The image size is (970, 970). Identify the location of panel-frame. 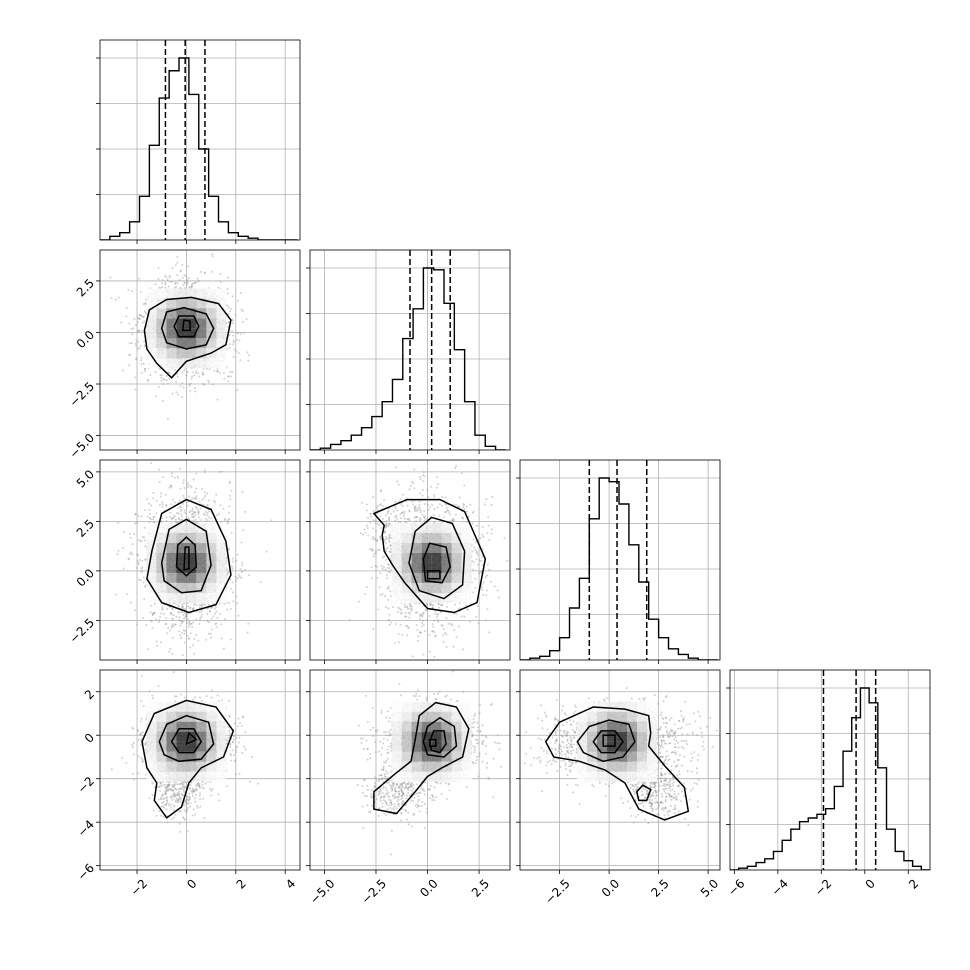
(200, 350).